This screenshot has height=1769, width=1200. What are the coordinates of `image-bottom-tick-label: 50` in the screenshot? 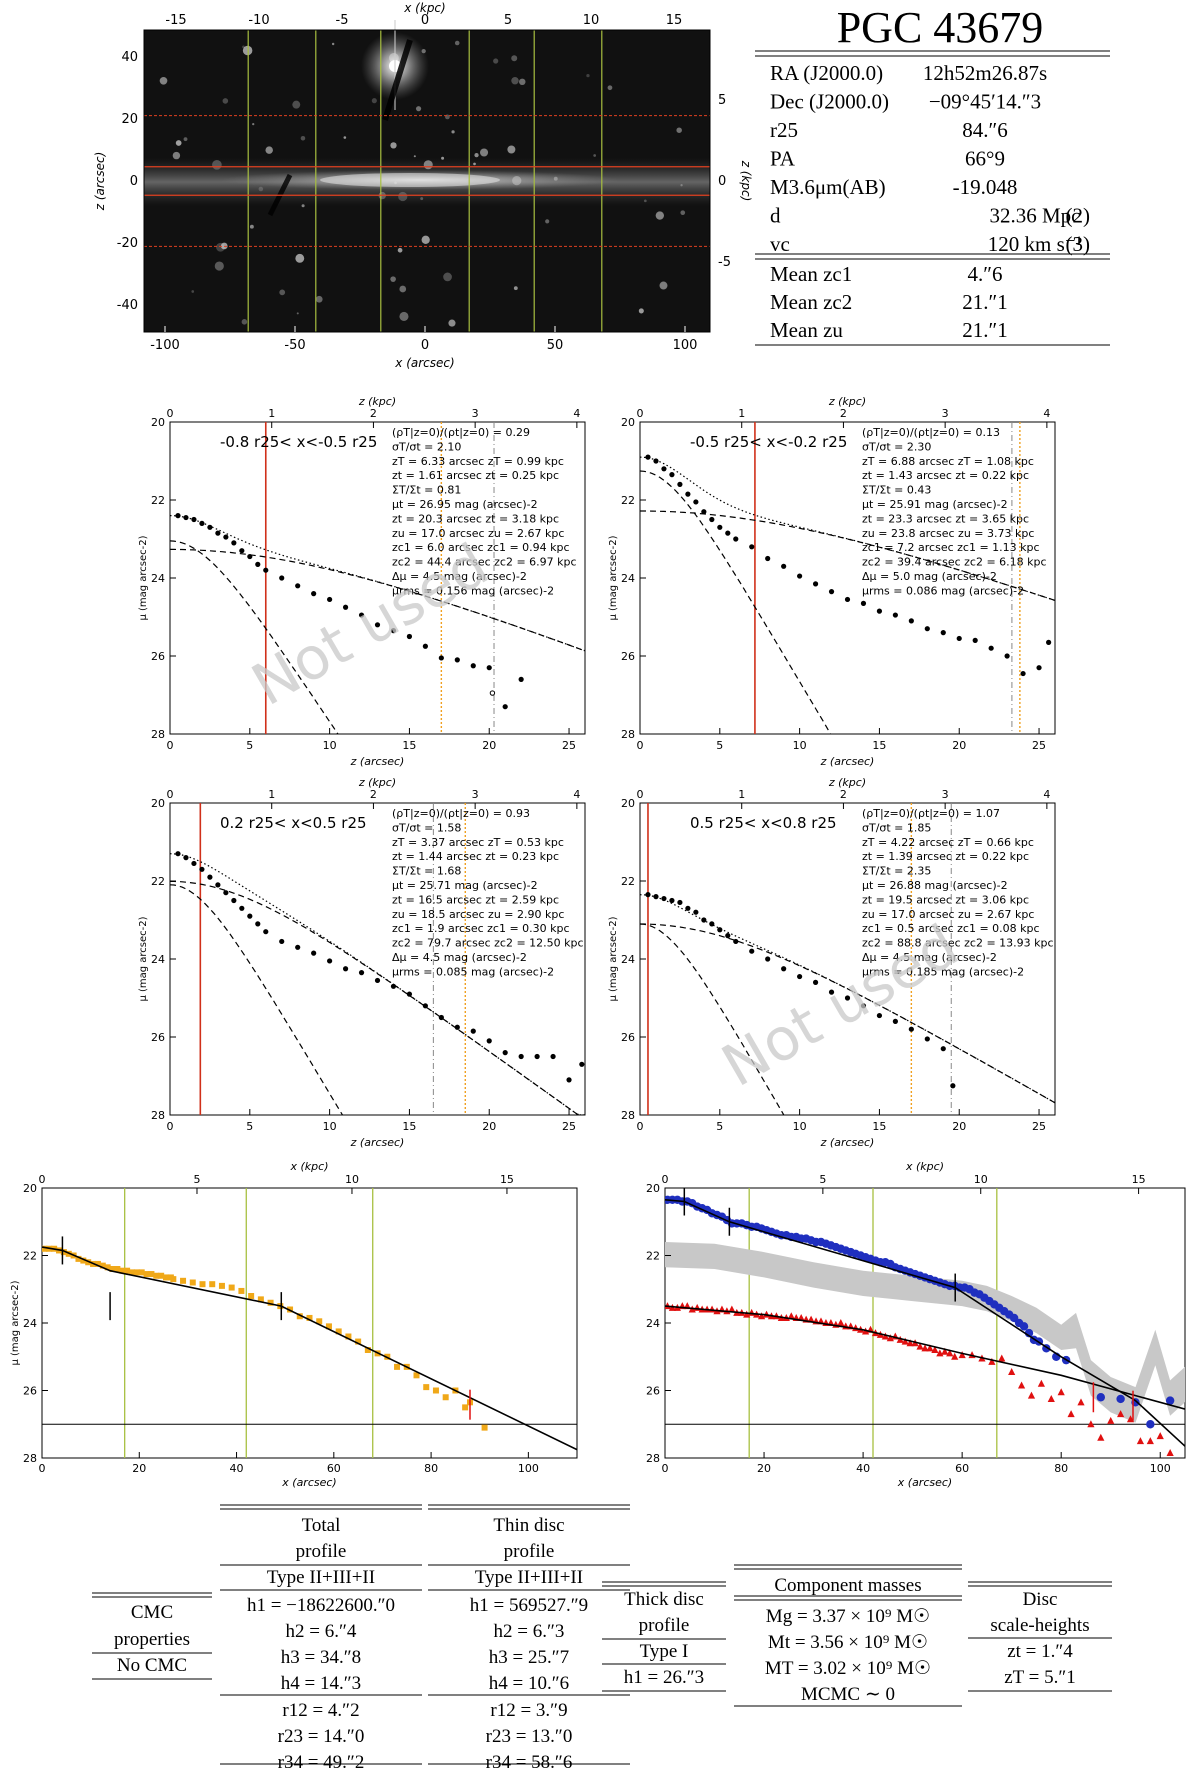 It's located at (555, 345).